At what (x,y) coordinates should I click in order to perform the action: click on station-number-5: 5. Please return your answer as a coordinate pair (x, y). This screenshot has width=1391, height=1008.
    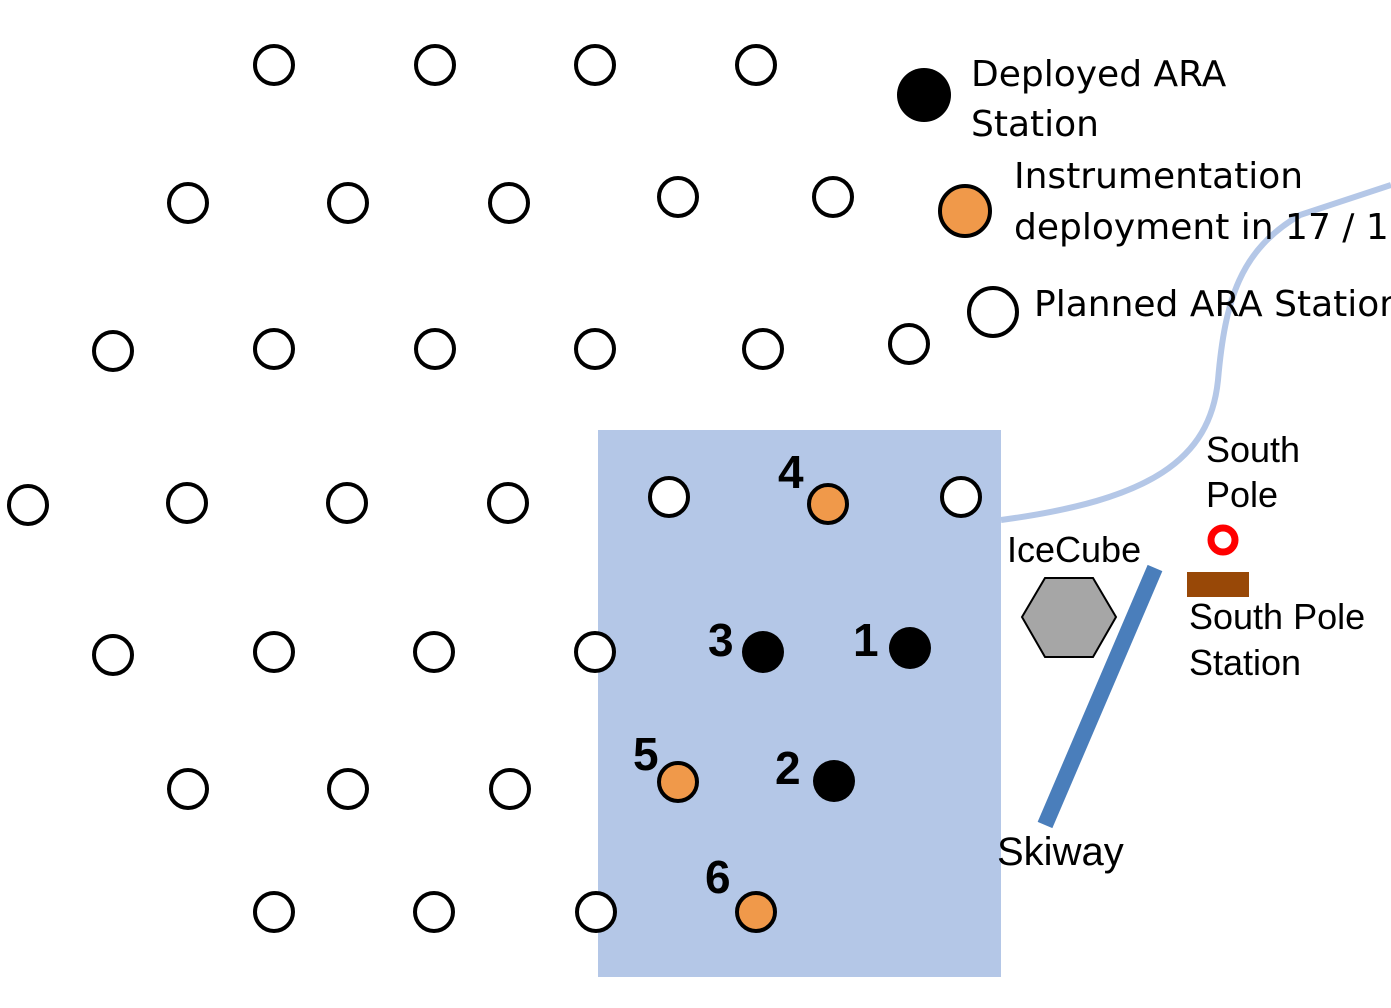
    Looking at the image, I should click on (646, 754).